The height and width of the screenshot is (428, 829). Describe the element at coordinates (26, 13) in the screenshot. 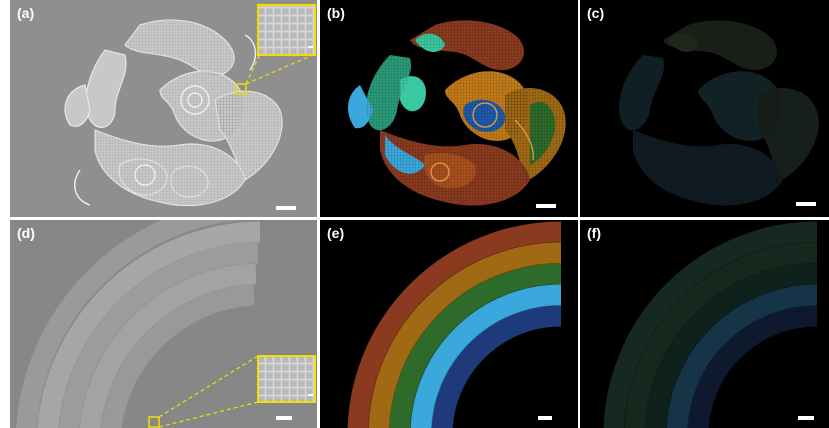

I see `panel-label: (a)` at that location.